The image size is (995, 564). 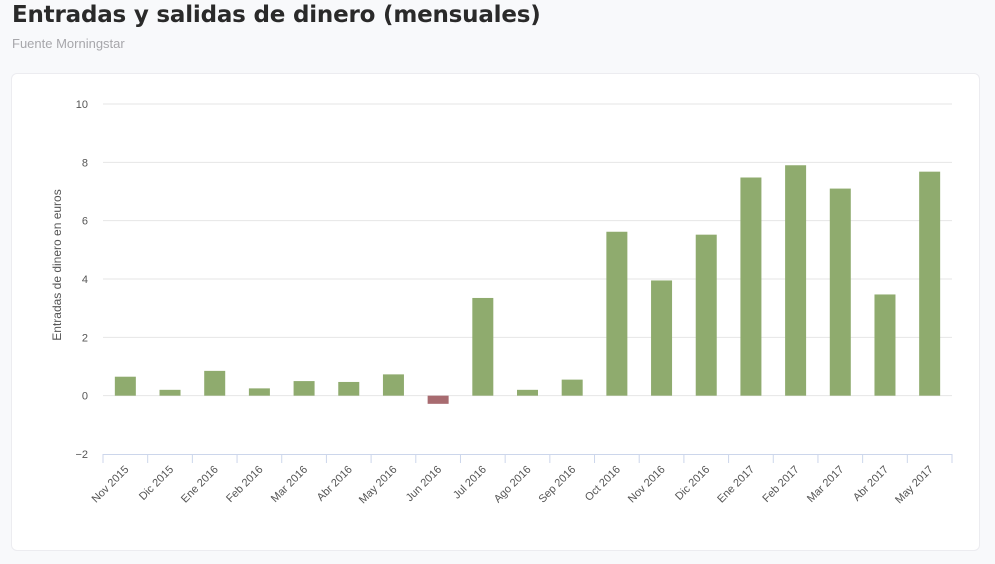 What do you see at coordinates (276, 15) in the screenshot?
I see `page-title: Entradas y salidas de dinero (mensuales)` at bounding box center [276, 15].